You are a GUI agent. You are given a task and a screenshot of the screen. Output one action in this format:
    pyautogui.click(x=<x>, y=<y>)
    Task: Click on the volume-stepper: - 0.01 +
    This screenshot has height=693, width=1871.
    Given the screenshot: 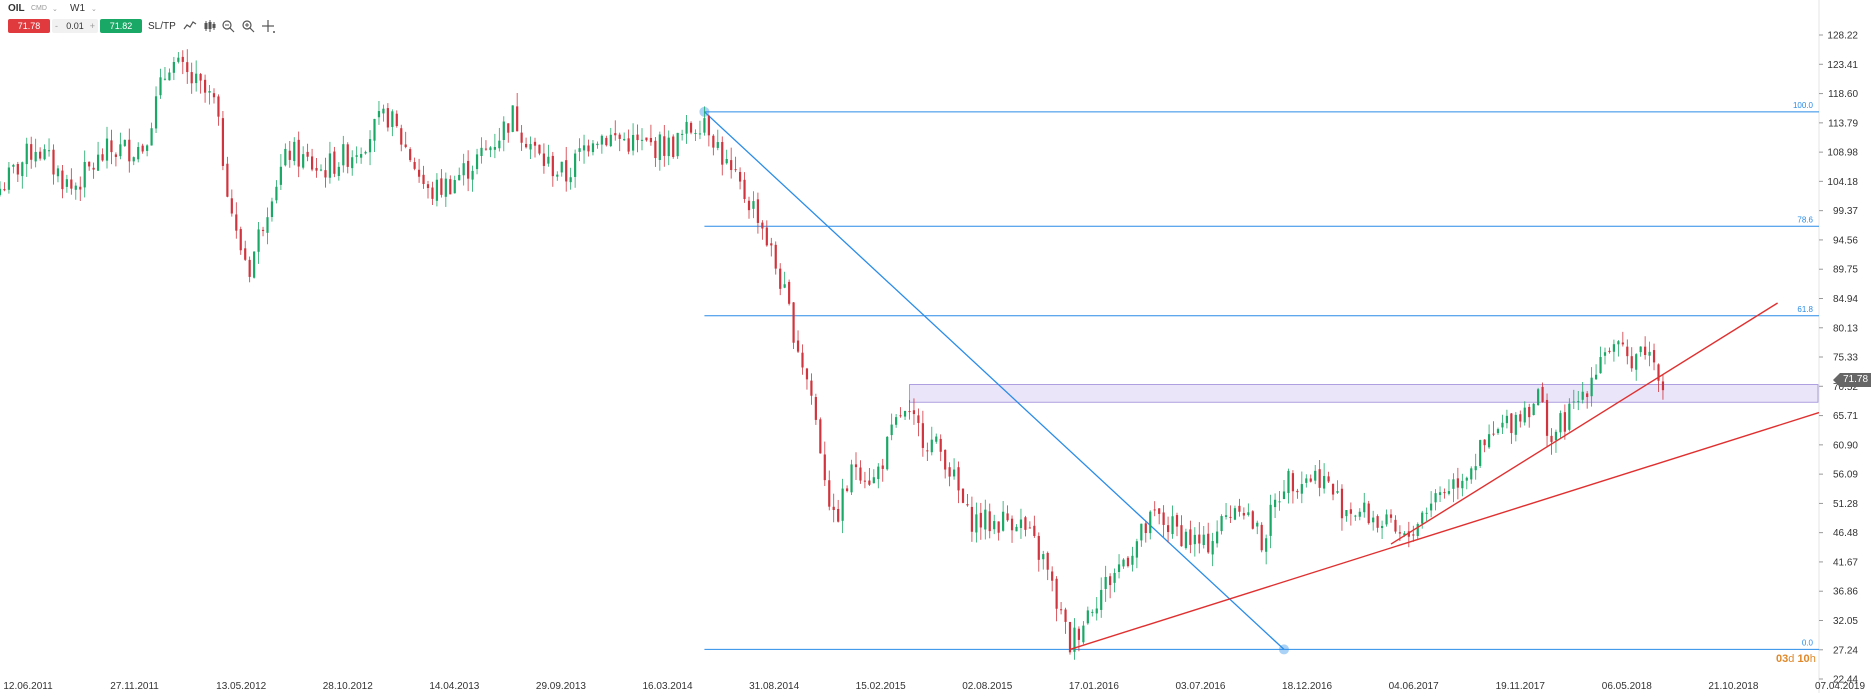 What is the action you would take?
    pyautogui.click(x=75, y=26)
    